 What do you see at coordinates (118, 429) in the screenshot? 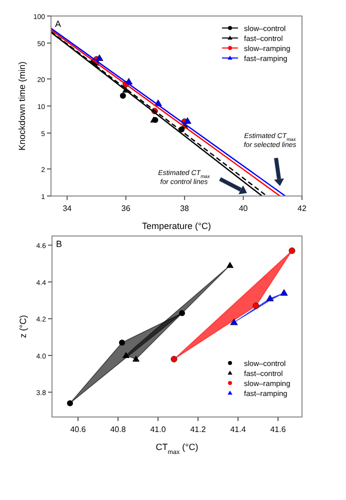
I see `x-tick-label: 40.8` at bounding box center [118, 429].